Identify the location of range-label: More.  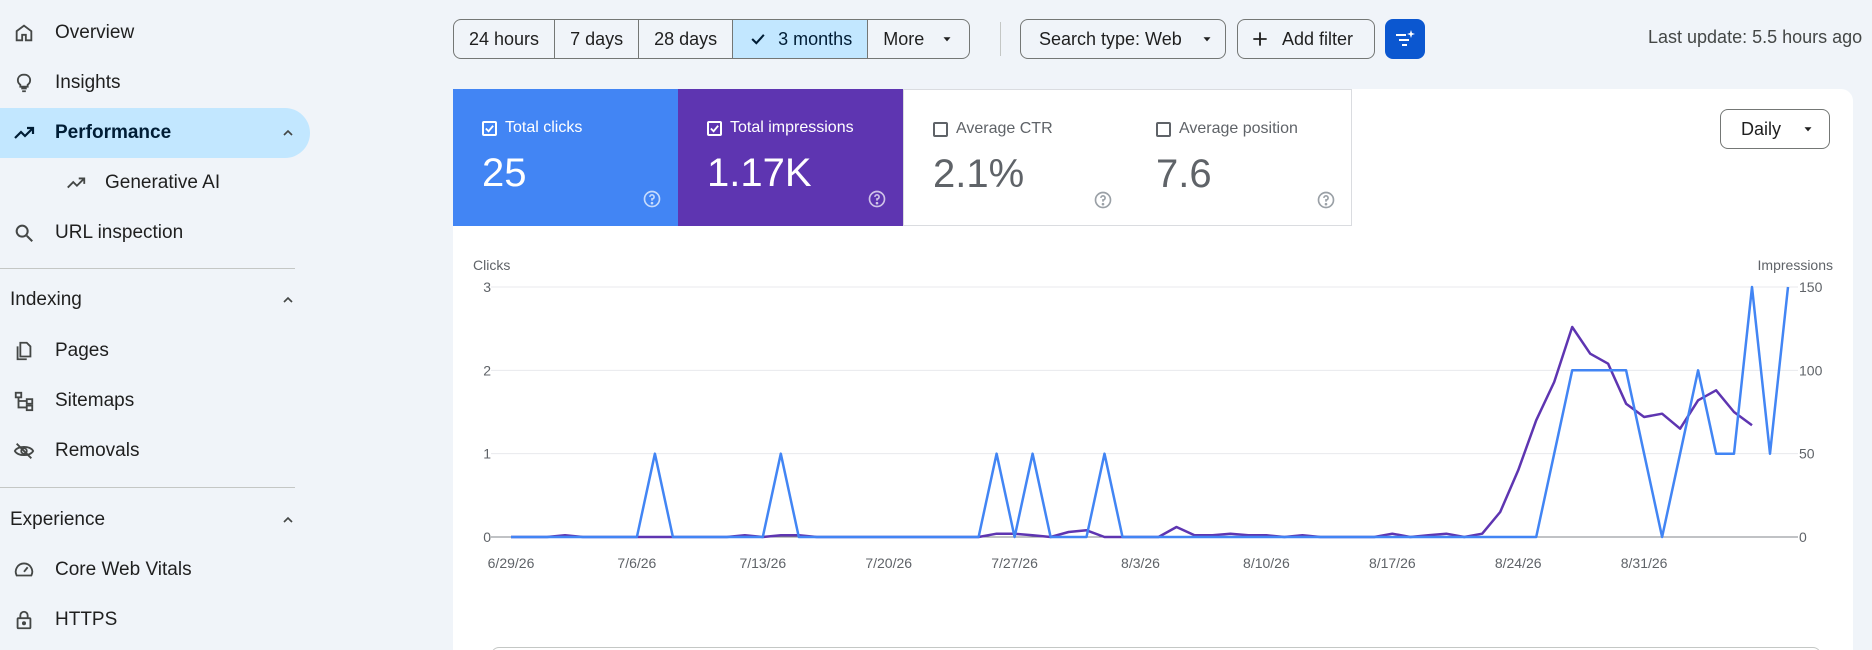
(904, 38).